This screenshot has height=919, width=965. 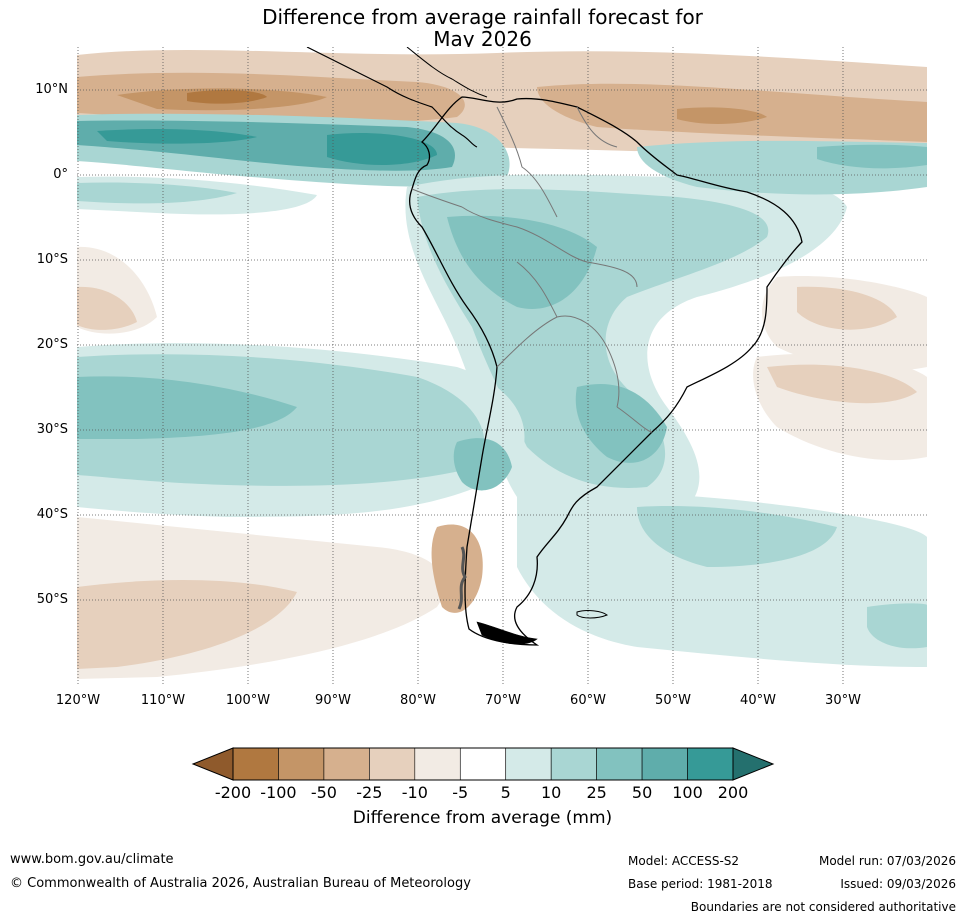 I want to click on lon-label-50w: 50°W, so click(x=673, y=700).